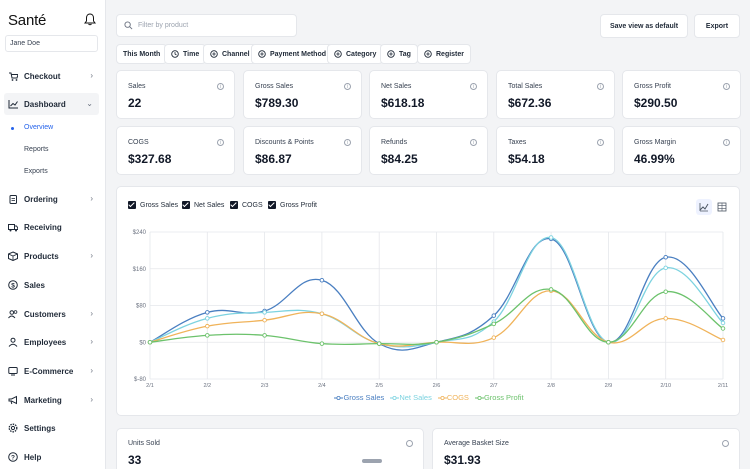 The width and height of the screenshot is (750, 469). Describe the element at coordinates (644, 26) in the screenshot. I see `save-view-button: Save view as default` at that location.